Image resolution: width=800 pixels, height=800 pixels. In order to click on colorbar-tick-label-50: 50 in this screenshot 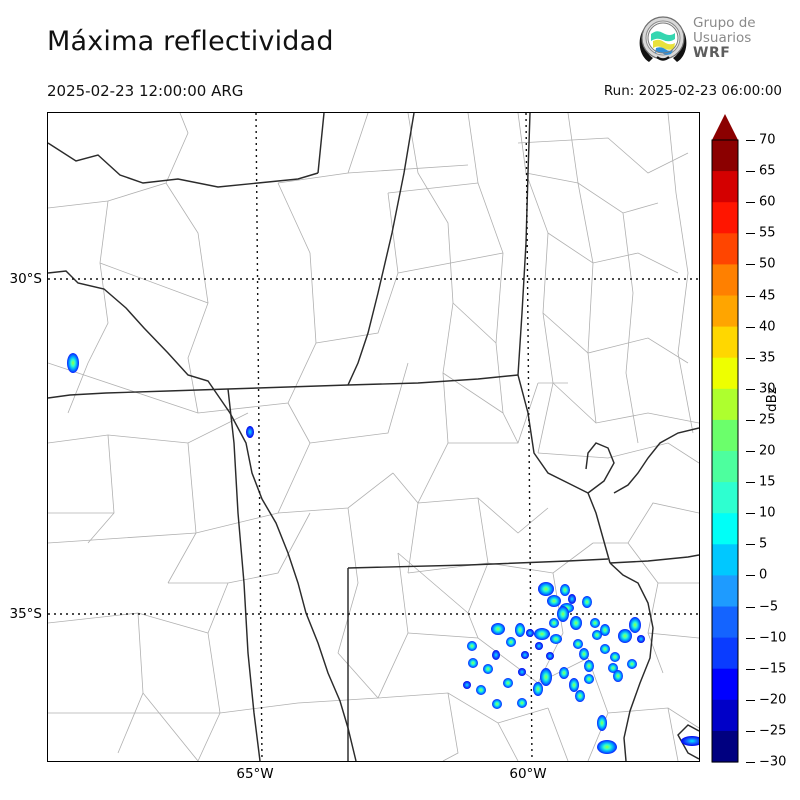, I will do `click(767, 264)`.